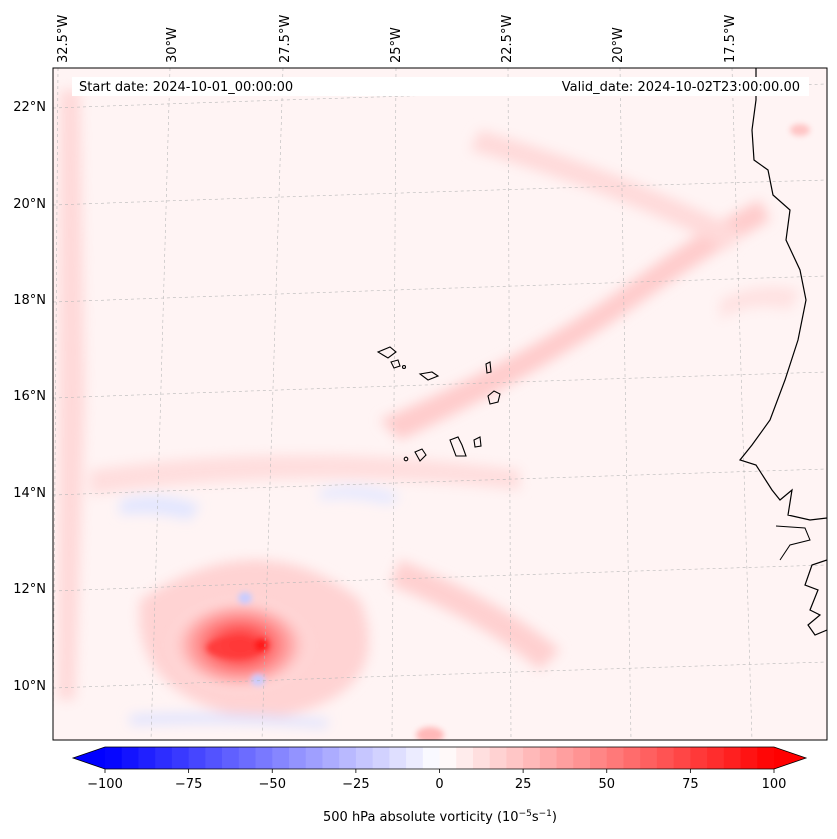  I want to click on lon-label: 32.5°W, so click(63, 39).